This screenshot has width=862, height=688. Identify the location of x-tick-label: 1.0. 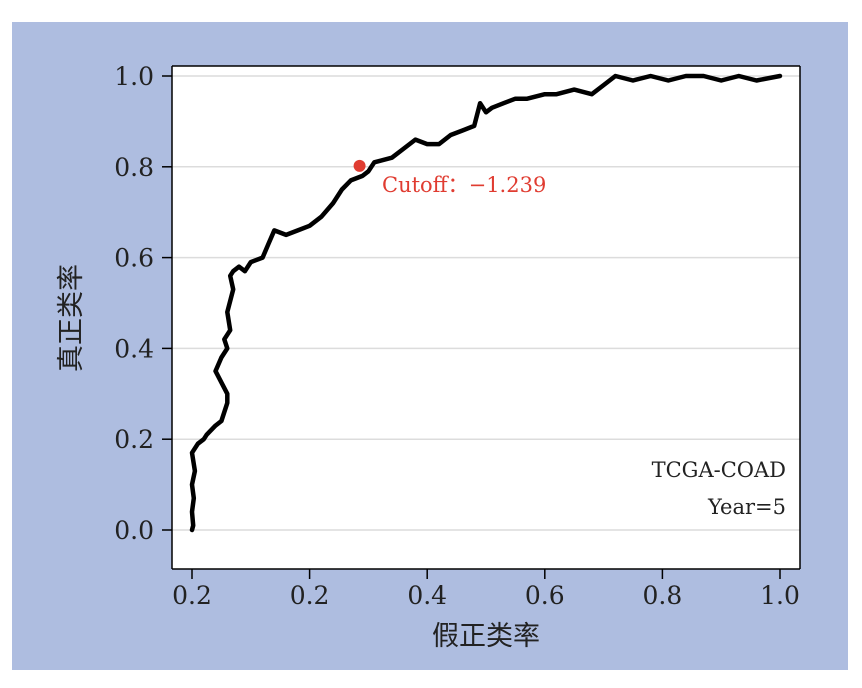
(780, 595).